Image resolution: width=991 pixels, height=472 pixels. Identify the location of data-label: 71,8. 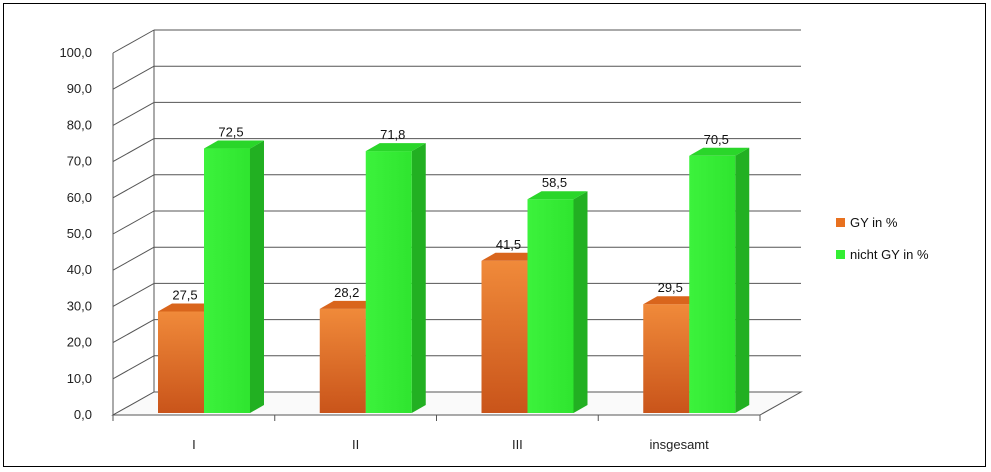
(392, 134).